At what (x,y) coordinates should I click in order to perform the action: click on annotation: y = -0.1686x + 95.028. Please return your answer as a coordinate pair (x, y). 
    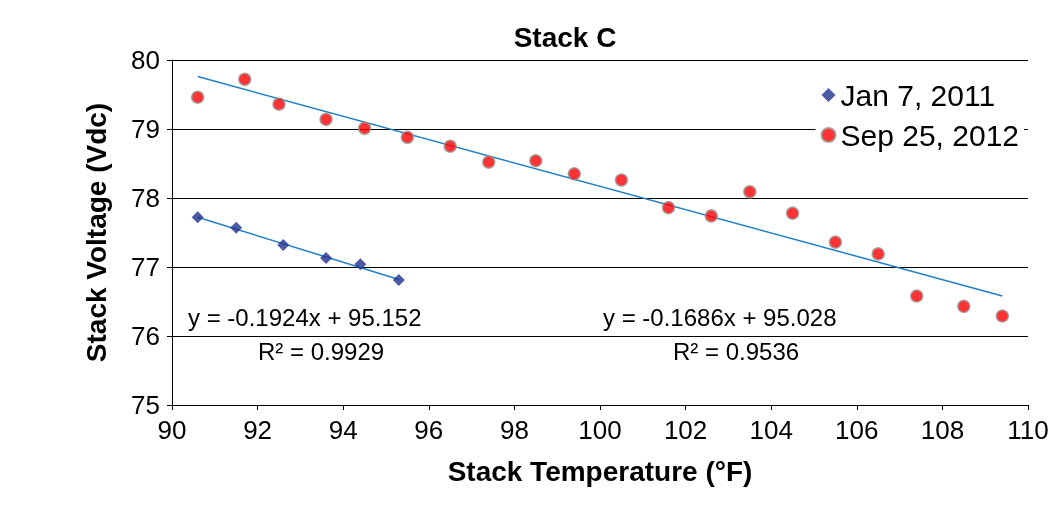
    Looking at the image, I should click on (720, 317).